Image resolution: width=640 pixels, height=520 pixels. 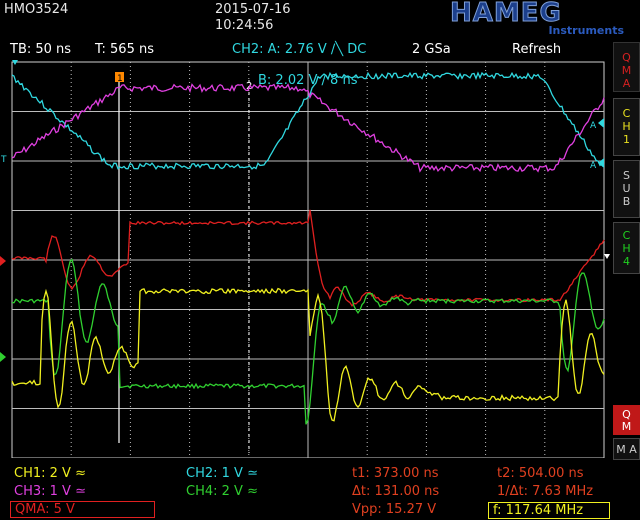 What do you see at coordinates (626, 67) in the screenshot?
I see `side-button-qma: Q M A` at bounding box center [626, 67].